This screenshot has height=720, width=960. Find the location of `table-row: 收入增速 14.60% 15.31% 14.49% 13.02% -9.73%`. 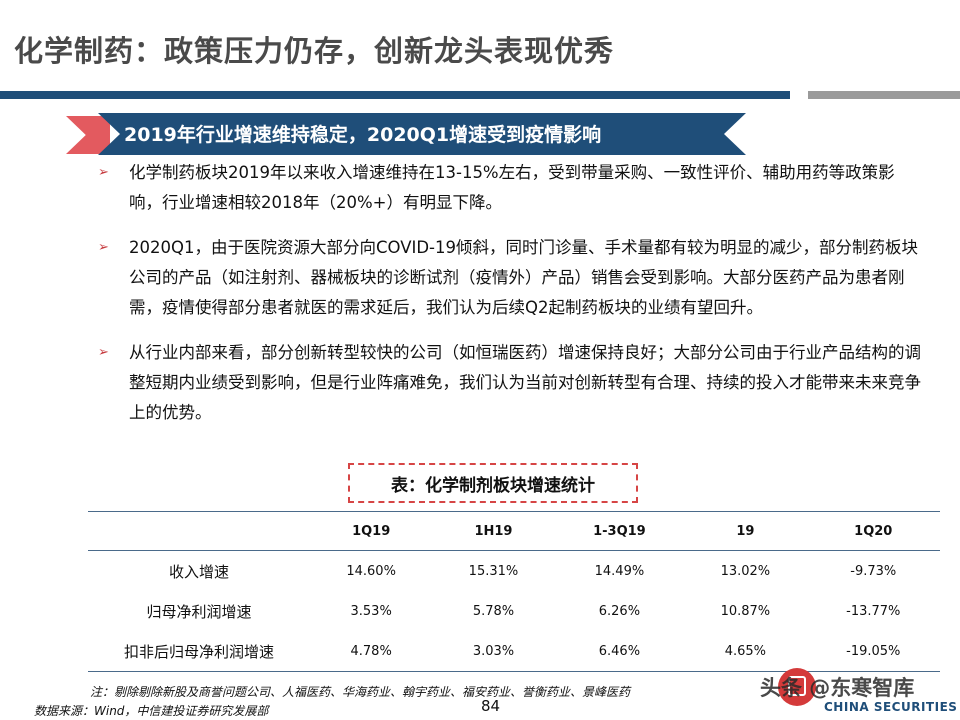

table-row: 收入增速 14.60% 15.31% 14.49% 13.02% -9.73% is located at coordinates (514, 571).